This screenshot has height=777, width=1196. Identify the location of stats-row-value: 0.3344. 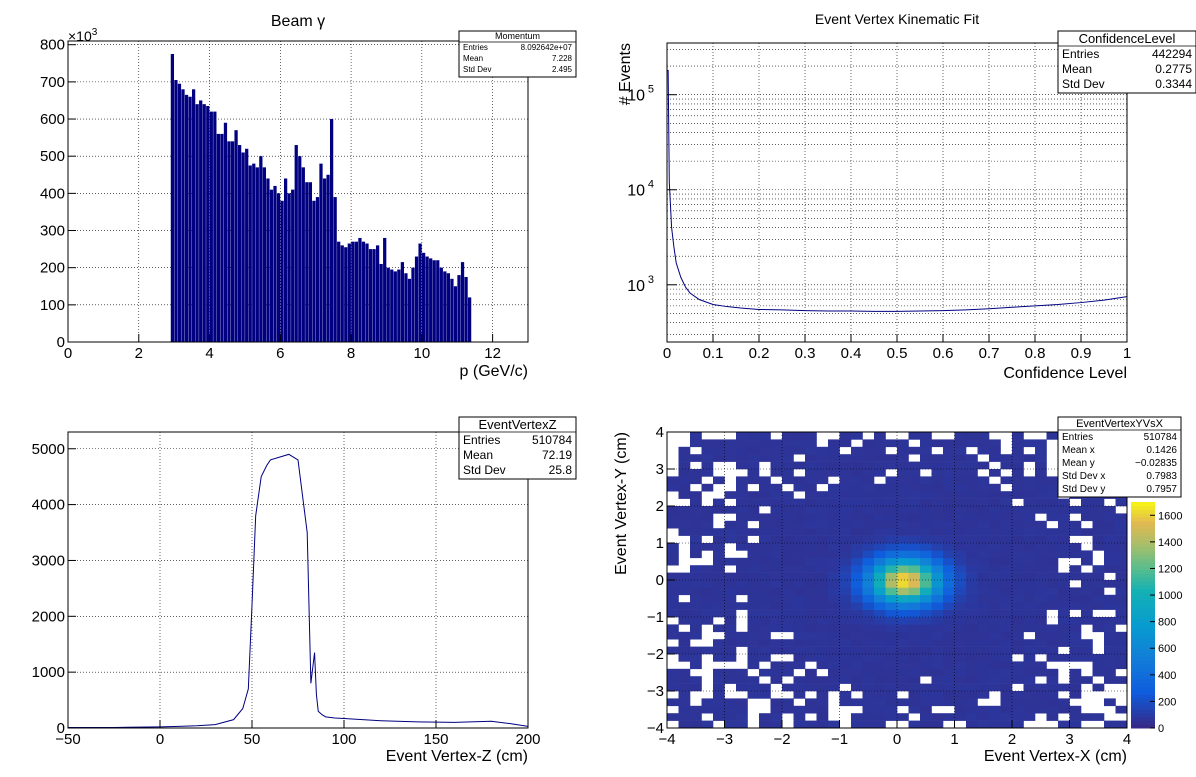
(1173, 84).